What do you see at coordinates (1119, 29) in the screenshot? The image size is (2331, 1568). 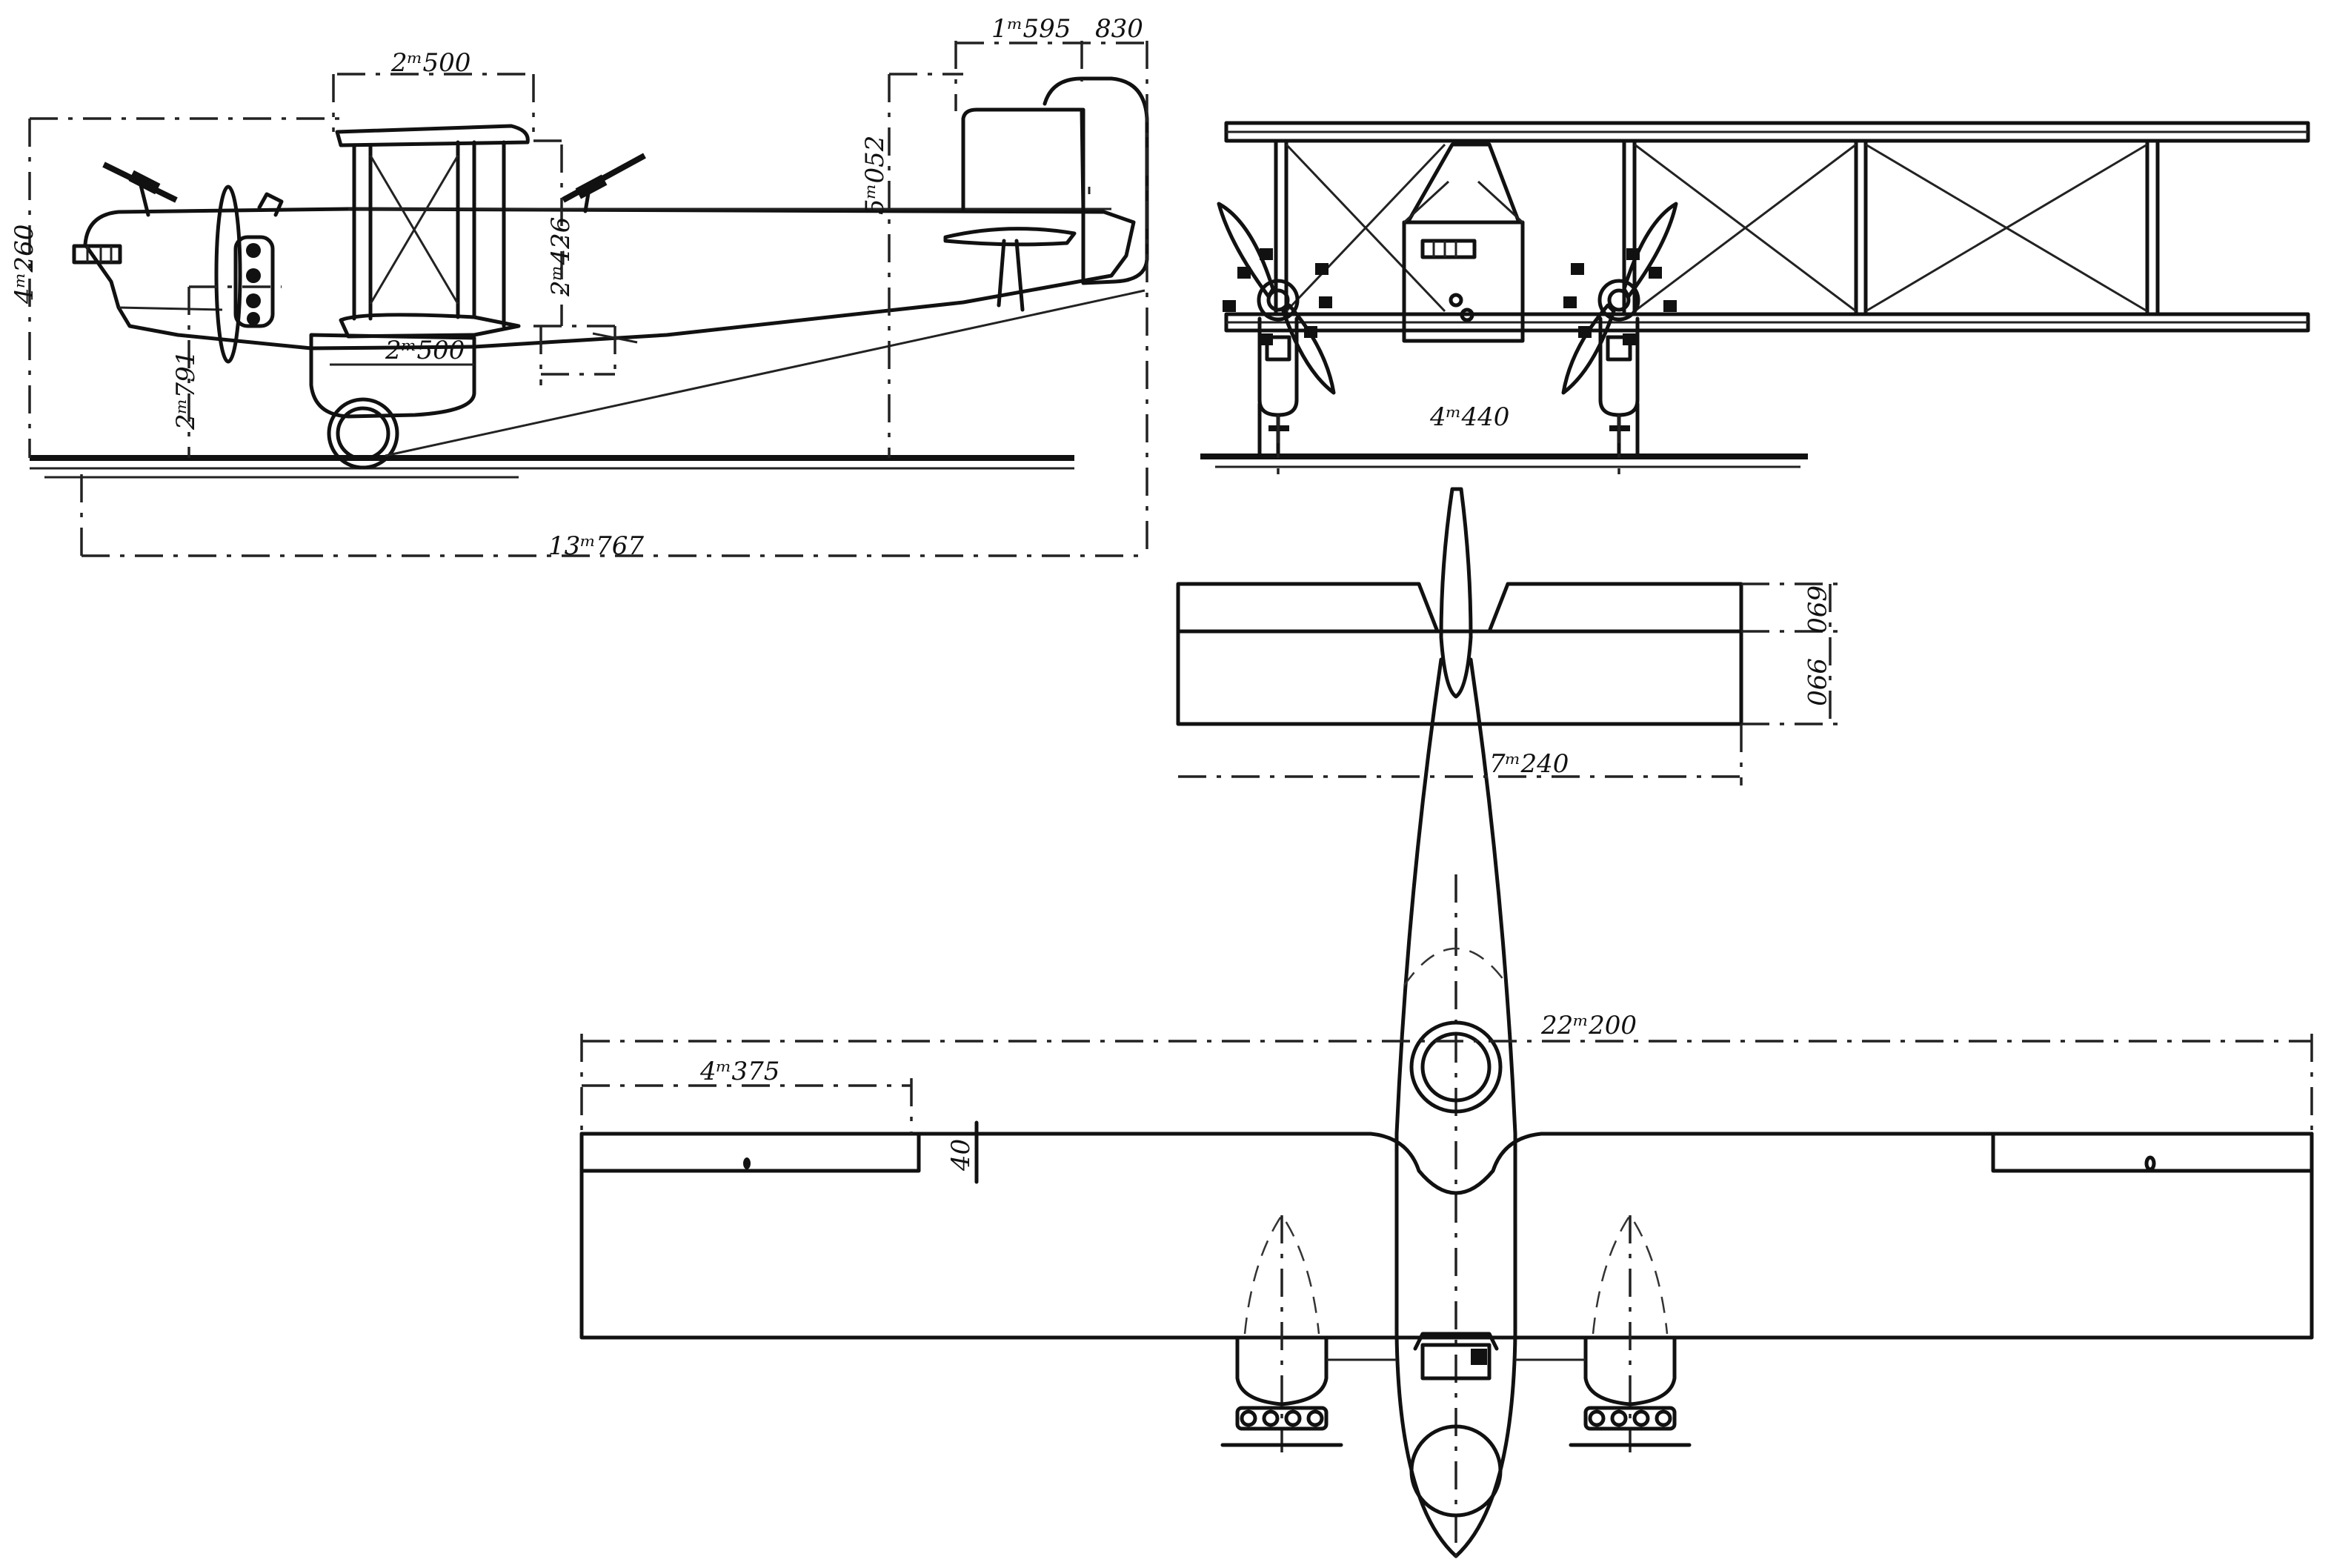 I see `dim-side-tail-rudder: 830` at bounding box center [1119, 29].